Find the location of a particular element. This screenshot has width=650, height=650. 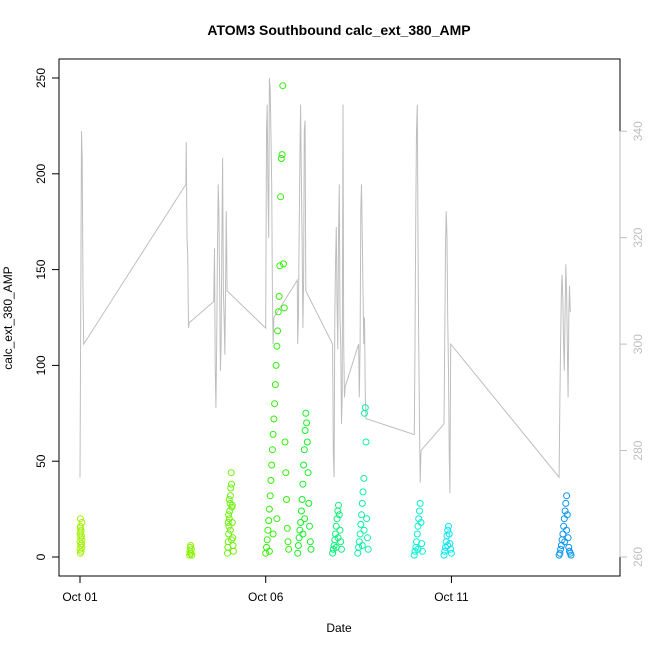

y2-tick-label: 300 is located at coordinates (638, 344).